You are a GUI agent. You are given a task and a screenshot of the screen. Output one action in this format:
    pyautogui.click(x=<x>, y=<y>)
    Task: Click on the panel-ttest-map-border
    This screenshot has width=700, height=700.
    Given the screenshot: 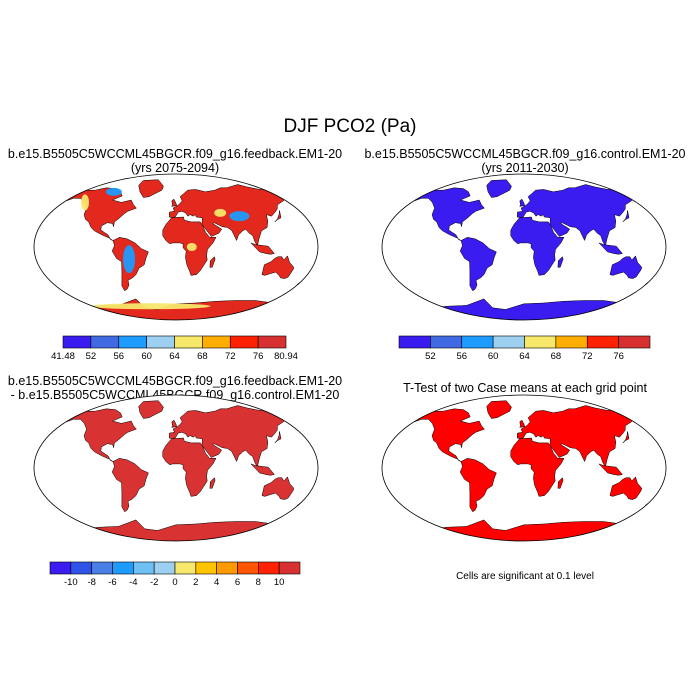 What is the action you would take?
    pyautogui.click(x=524, y=468)
    